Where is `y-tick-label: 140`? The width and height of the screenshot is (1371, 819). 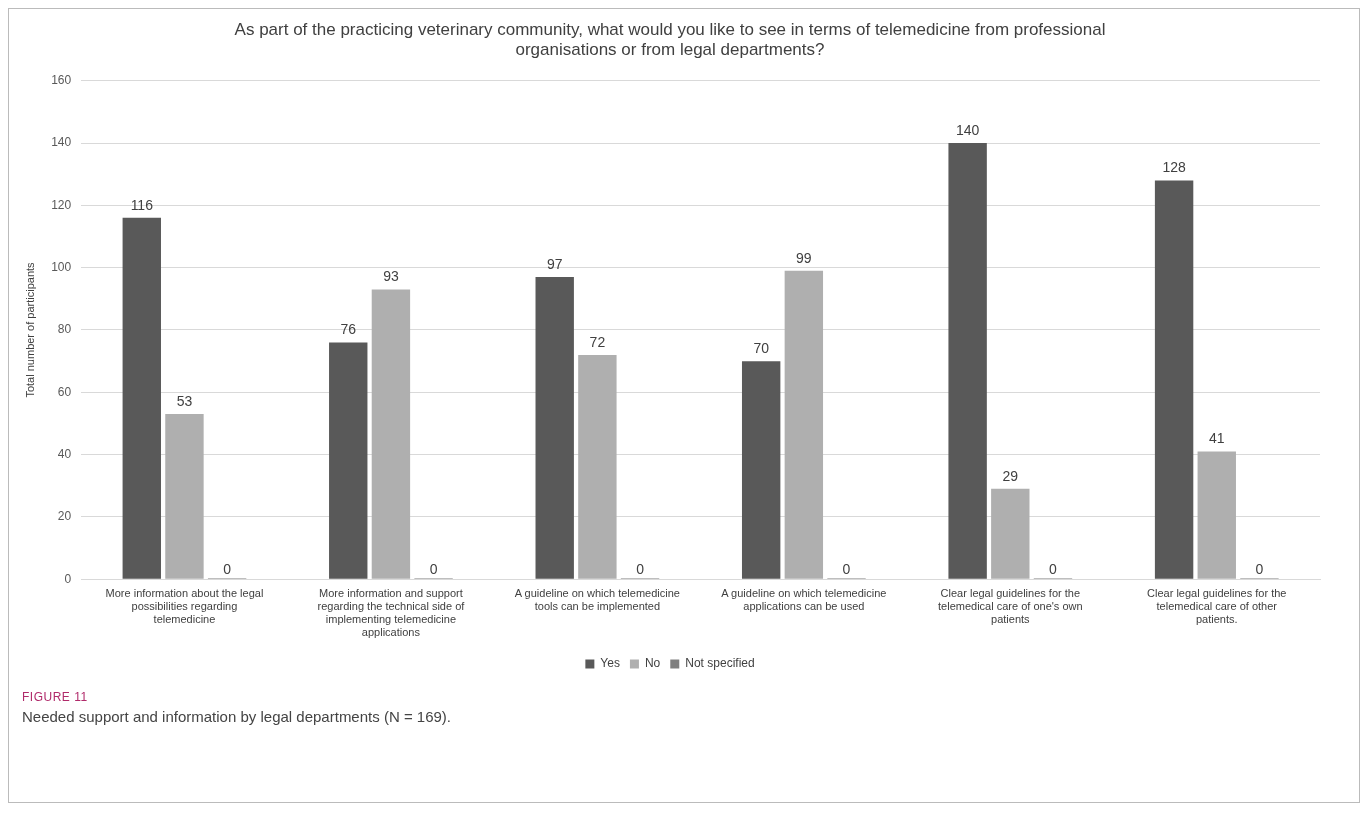 y-tick-label: 140 is located at coordinates (61, 142).